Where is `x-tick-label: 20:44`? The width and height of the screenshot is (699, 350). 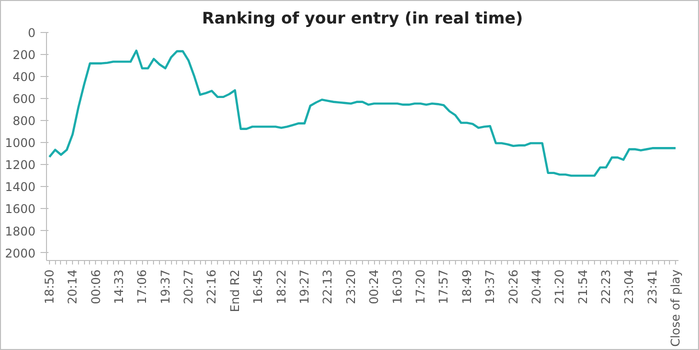 x-tick-label: 20:44 is located at coordinates (536, 286).